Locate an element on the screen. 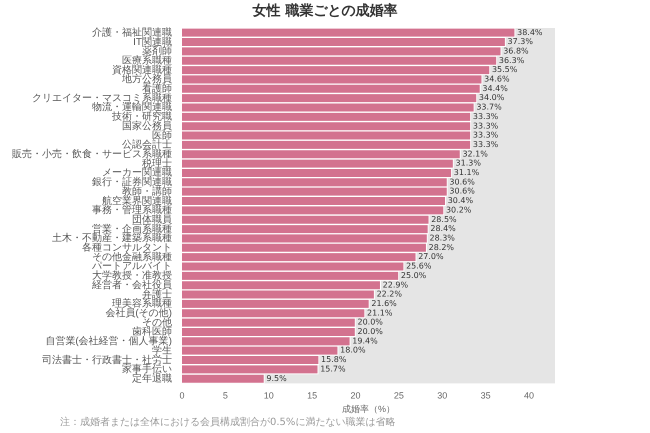 Image resolution: width=650 pixels, height=433 pixels. data-label: 37.3% is located at coordinates (521, 41).